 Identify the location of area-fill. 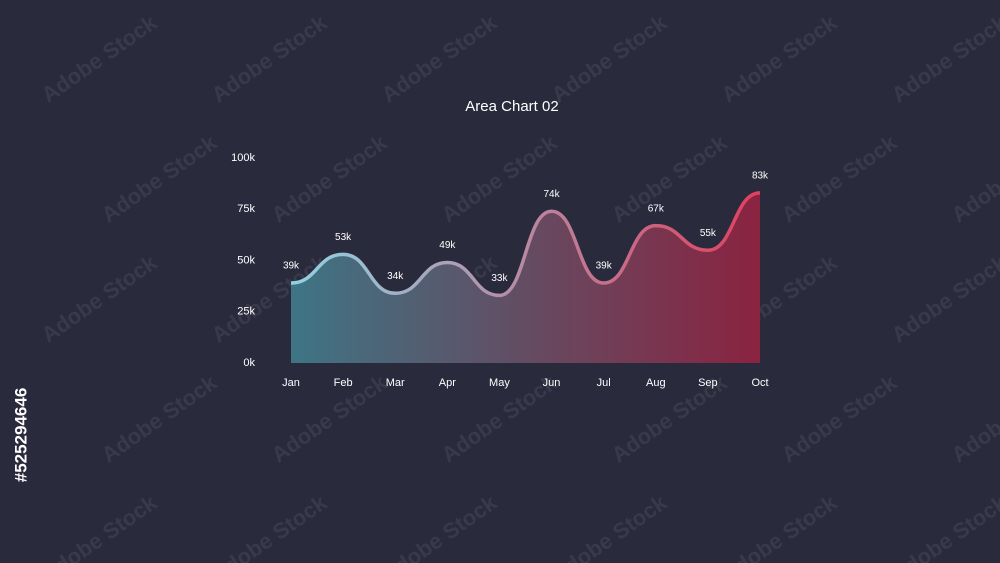
(525, 277).